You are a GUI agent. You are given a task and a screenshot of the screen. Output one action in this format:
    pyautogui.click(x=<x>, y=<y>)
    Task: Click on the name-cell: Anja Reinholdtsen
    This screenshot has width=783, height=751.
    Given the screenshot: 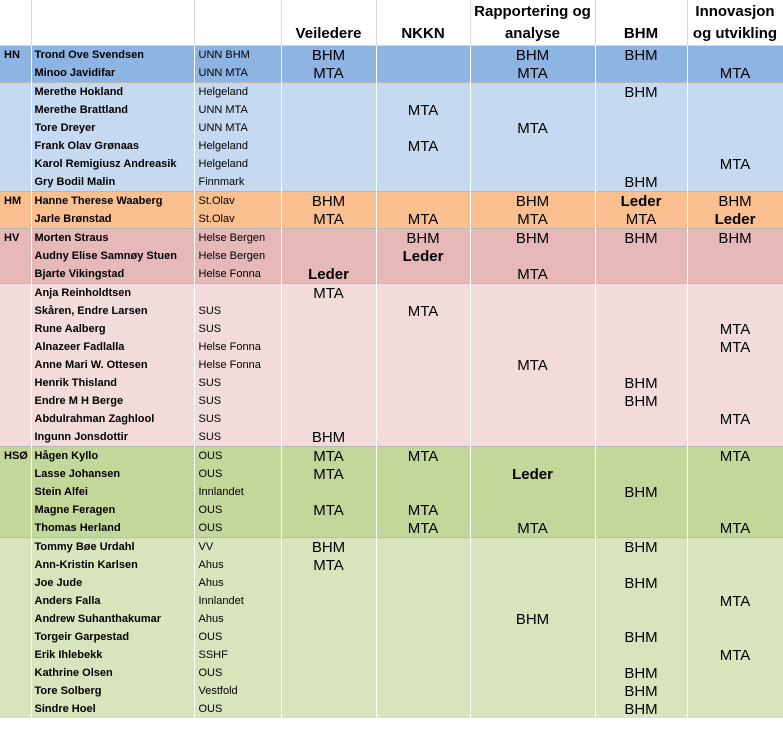 What is the action you would take?
    pyautogui.click(x=113, y=292)
    